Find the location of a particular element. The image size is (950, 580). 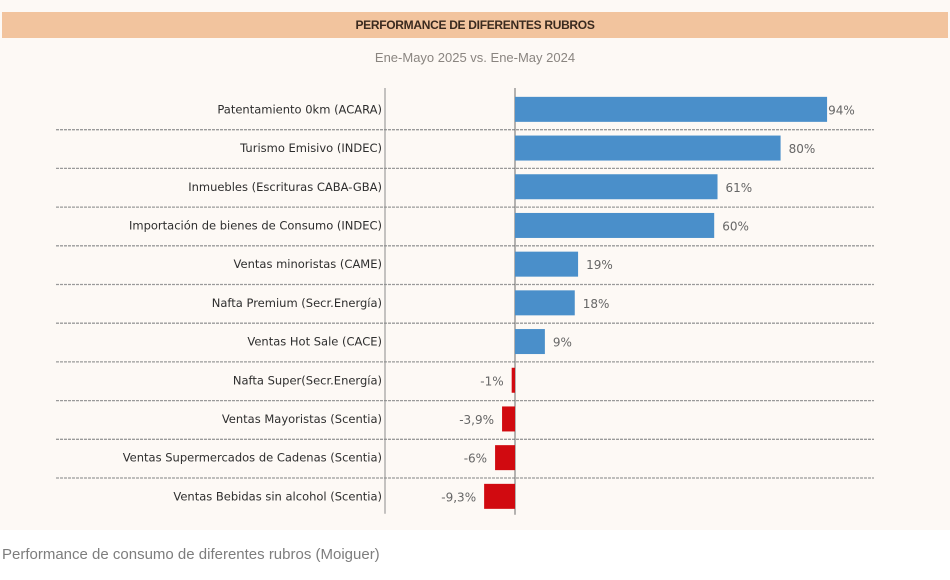

category-label: Nafta Premium (Secr.Energía) is located at coordinates (297, 303).